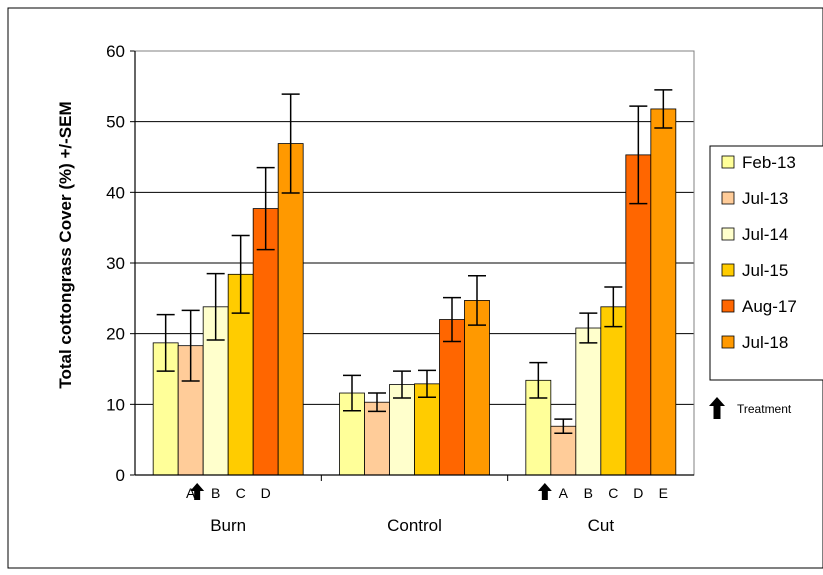 The image size is (823, 575). I want to click on y-tick-label: 40, so click(115, 192).